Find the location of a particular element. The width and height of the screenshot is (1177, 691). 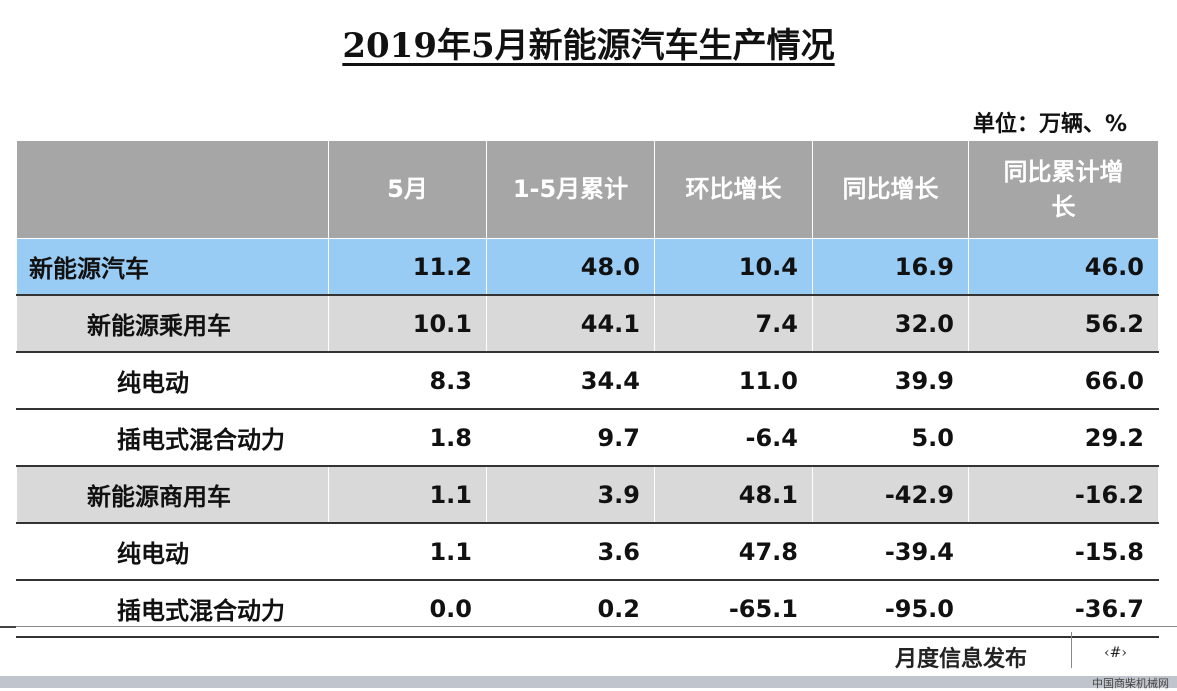

row-label: 新能源商用车 is located at coordinates (172, 494).